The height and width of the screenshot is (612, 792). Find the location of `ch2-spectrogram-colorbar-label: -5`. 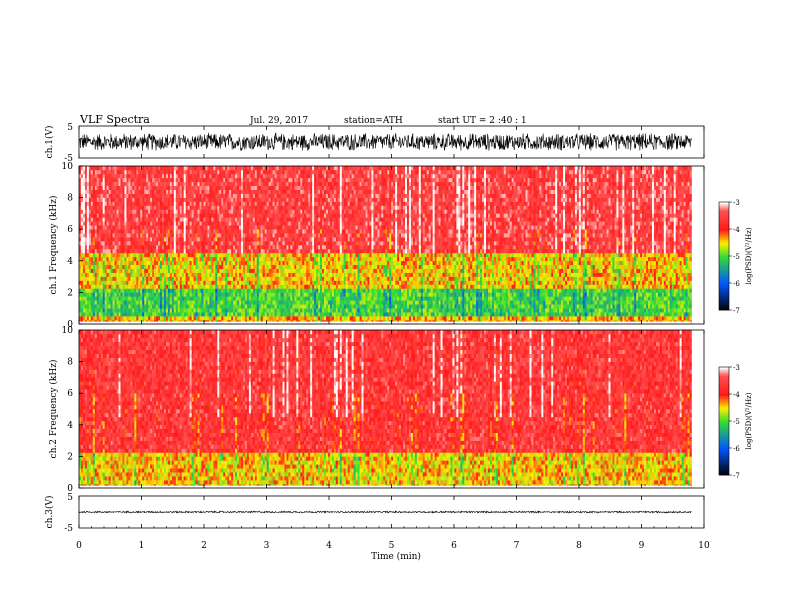

ch2-spectrogram-colorbar-label: -5 is located at coordinates (736, 422).